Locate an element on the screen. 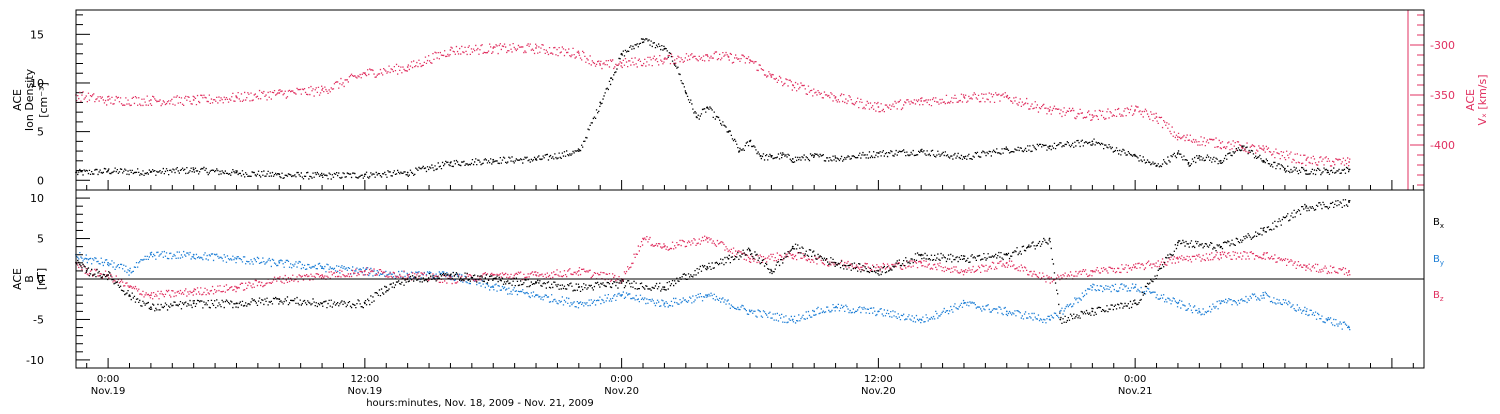 The image size is (1500, 414). top-right-tick-label: -300 is located at coordinates (1442, 45).